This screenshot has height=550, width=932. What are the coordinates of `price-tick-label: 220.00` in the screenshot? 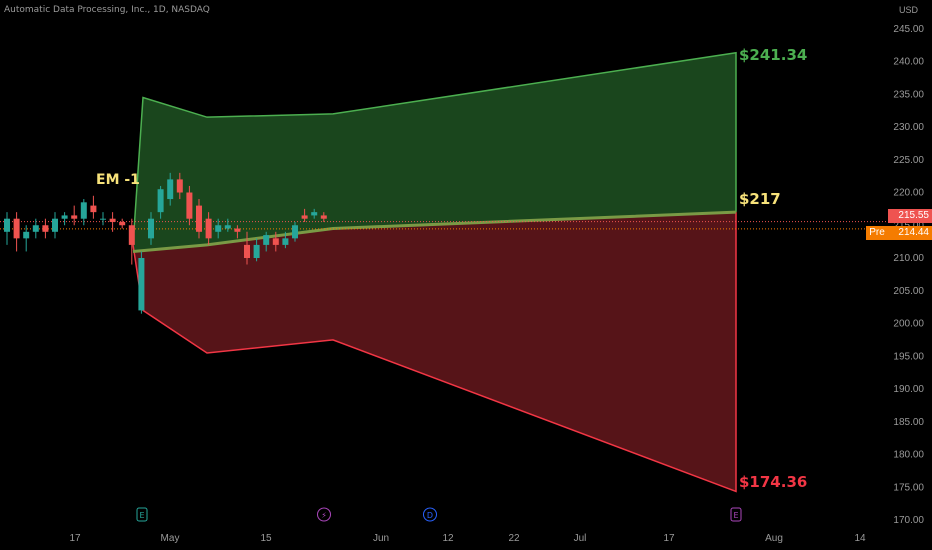 It's located at (908, 193).